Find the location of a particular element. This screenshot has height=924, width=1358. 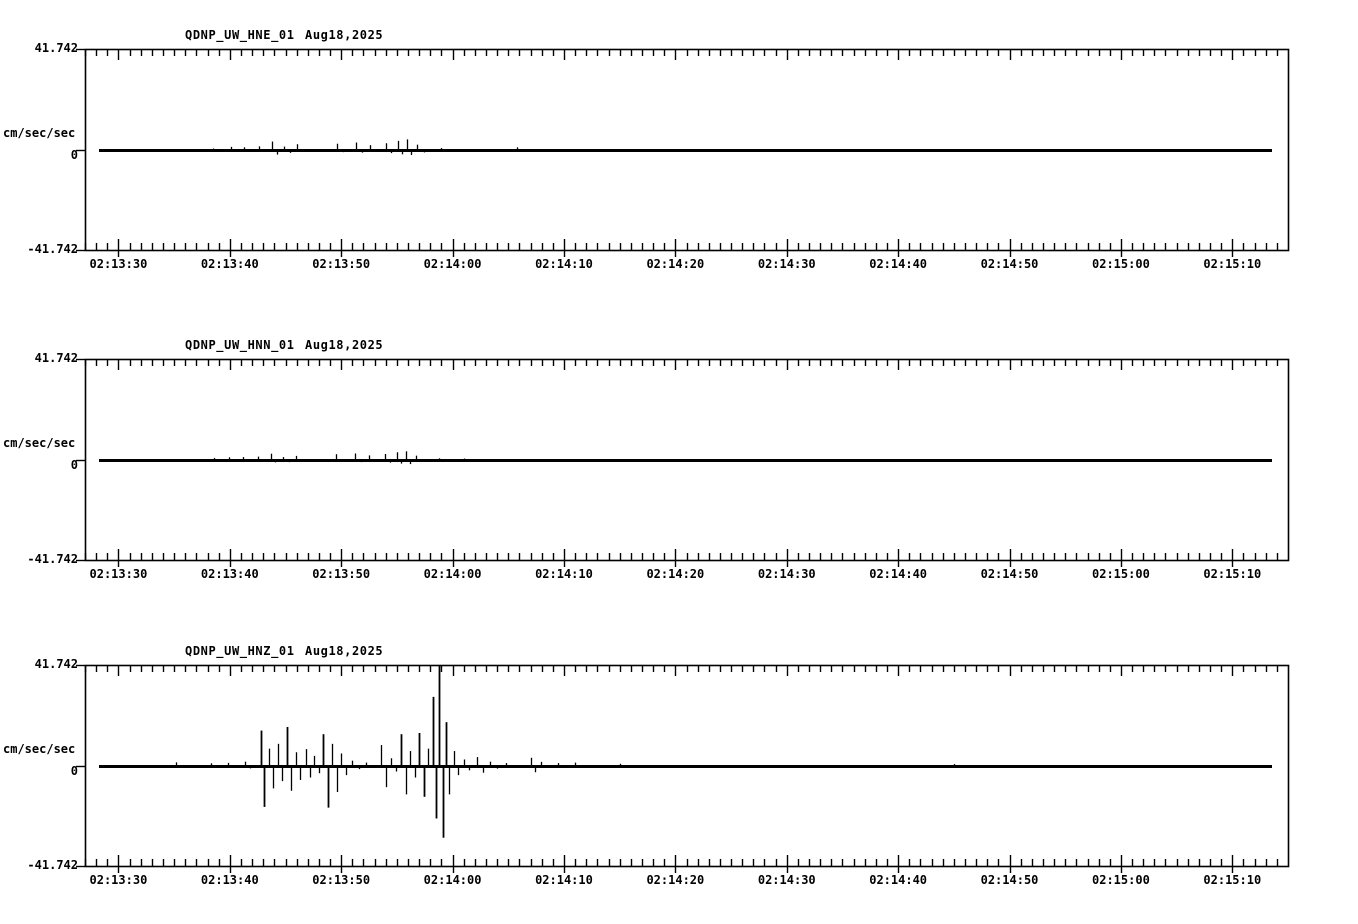

x-tick-label-hnn-1: 02:13:40 is located at coordinates (229, 574).